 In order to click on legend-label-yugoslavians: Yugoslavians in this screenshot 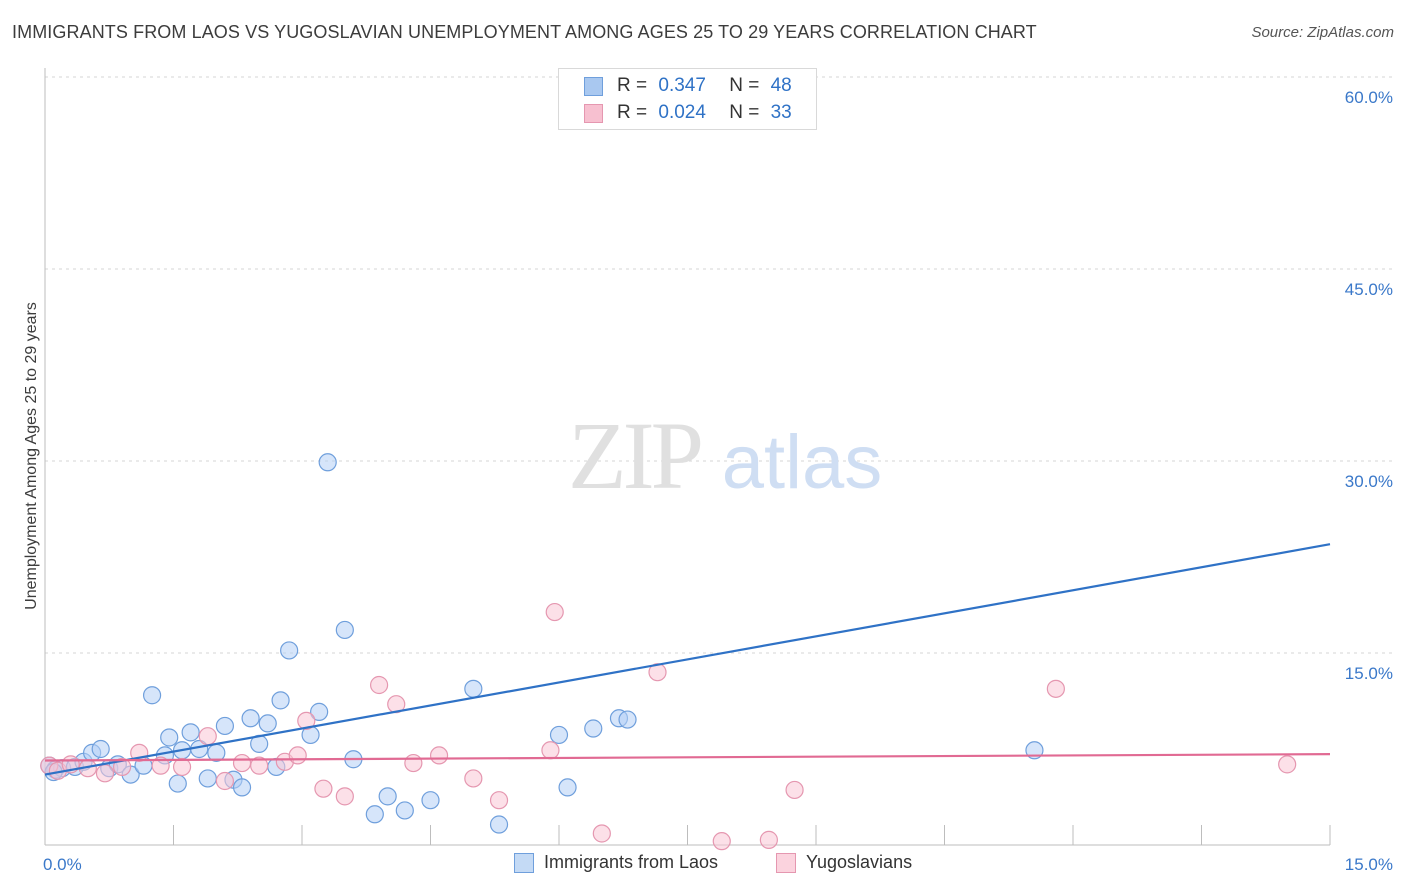, I will do `click(859, 862)`.